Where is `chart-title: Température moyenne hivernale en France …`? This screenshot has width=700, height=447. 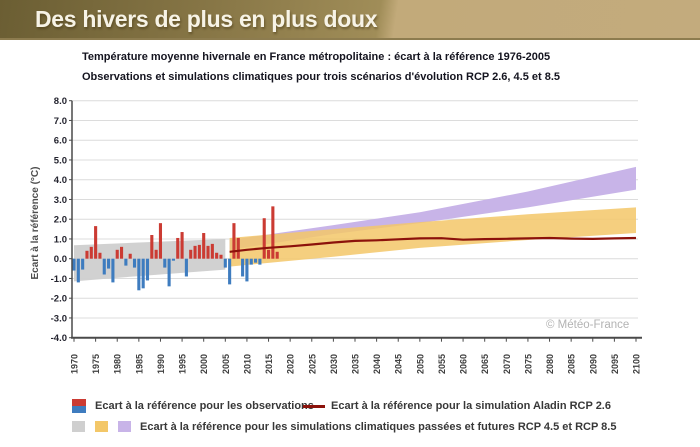
chart-title: Température moyenne hivernale en France … is located at coordinates (316, 57).